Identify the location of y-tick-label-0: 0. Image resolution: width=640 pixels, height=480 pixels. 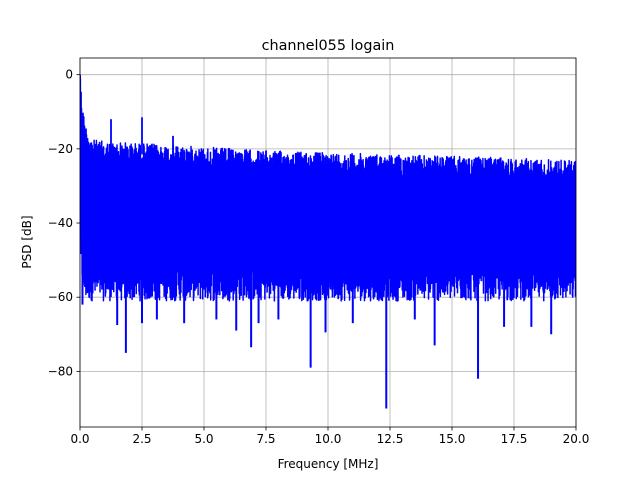
(69, 75).